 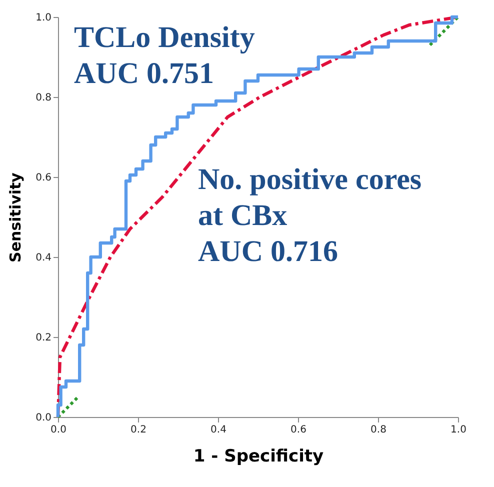 What do you see at coordinates (44, 98) in the screenshot?
I see `y-tick-label: 0.8` at bounding box center [44, 98].